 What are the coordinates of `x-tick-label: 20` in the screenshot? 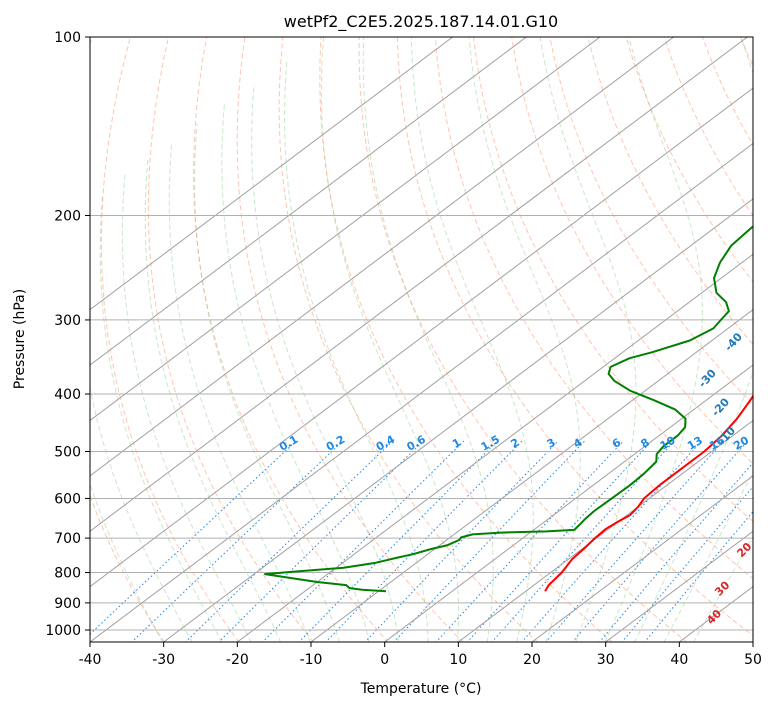 It's located at (532, 660).